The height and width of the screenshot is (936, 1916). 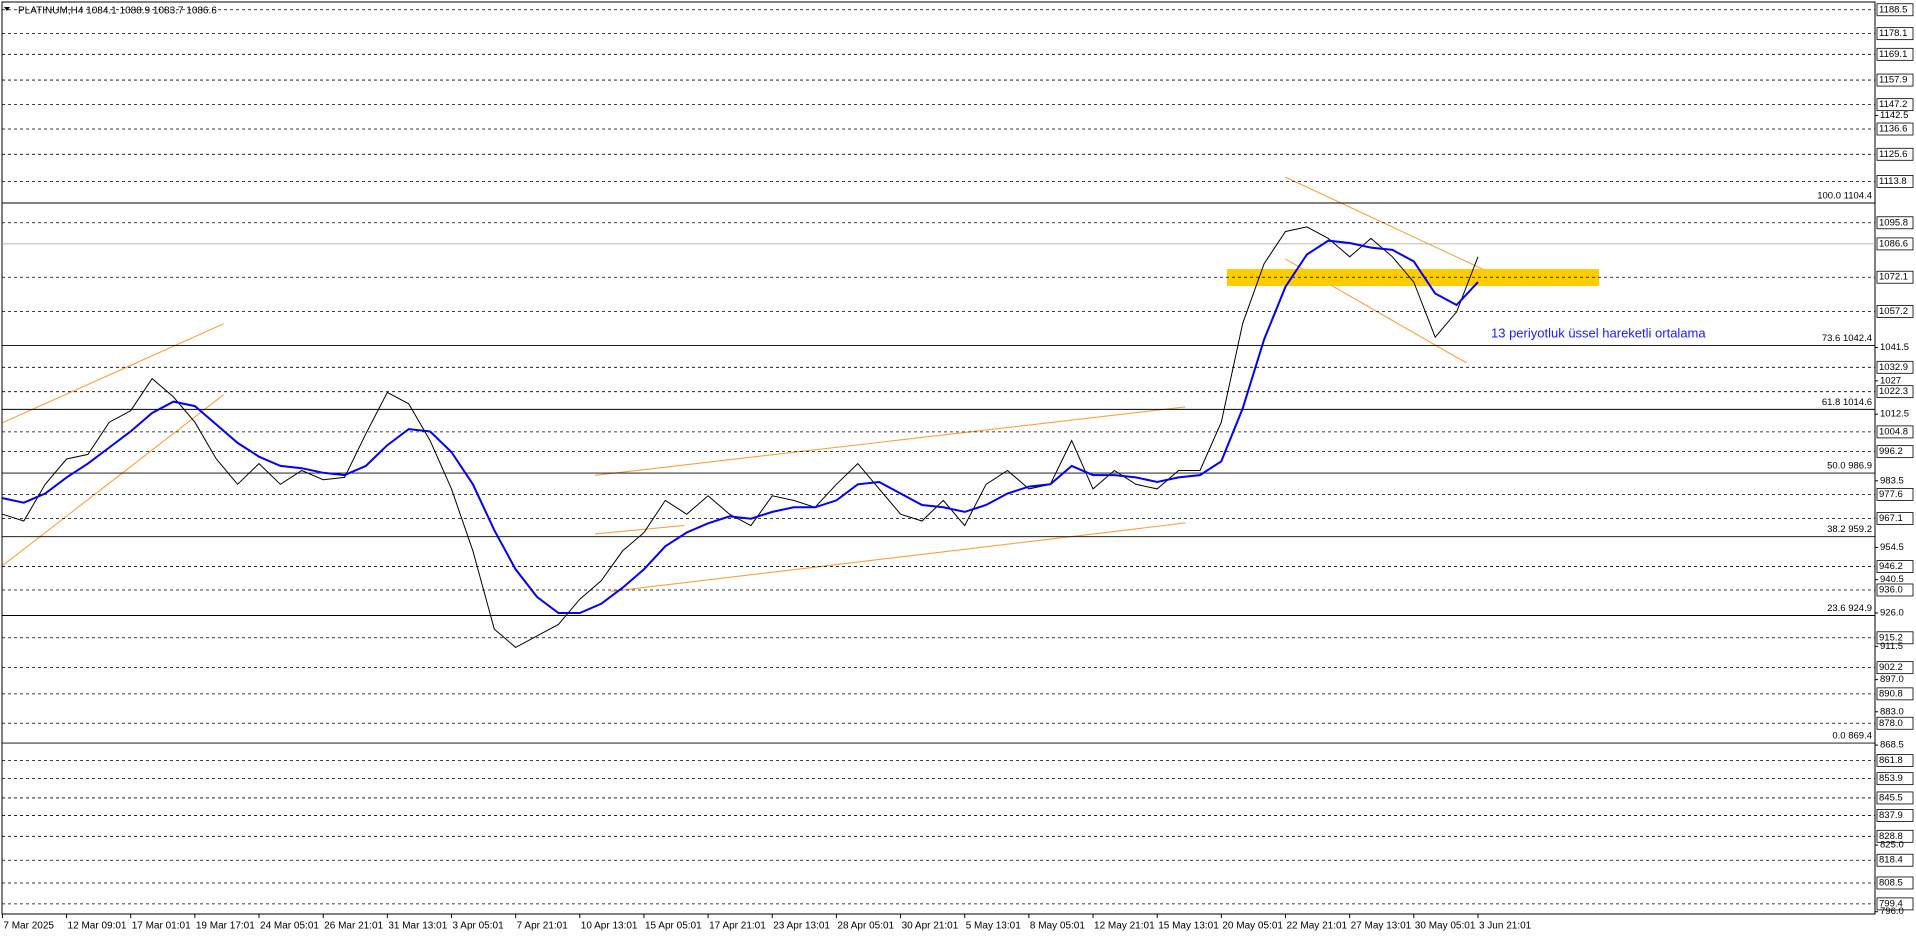 What do you see at coordinates (7, 9) in the screenshot?
I see `title-icon` at bounding box center [7, 9].